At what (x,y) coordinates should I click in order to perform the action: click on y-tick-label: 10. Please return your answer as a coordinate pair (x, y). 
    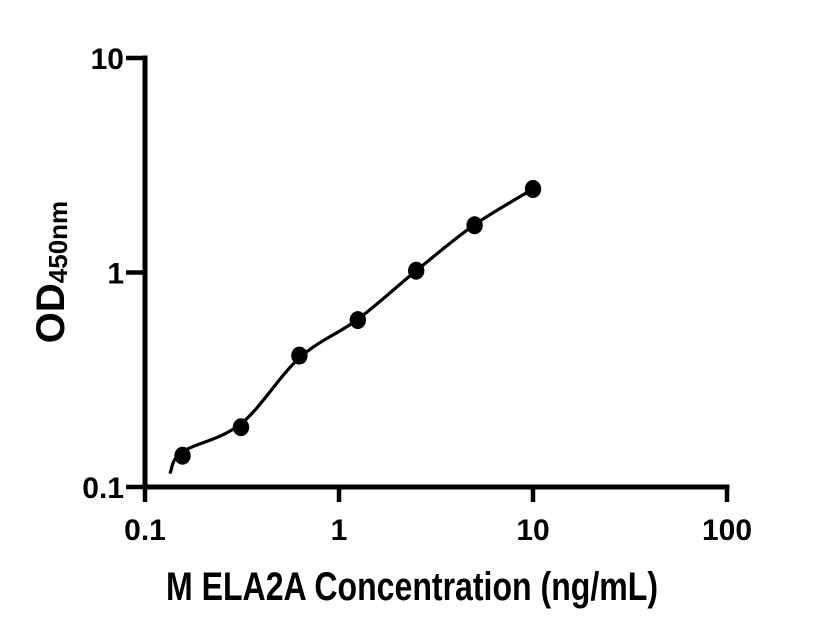
    Looking at the image, I should click on (107, 59).